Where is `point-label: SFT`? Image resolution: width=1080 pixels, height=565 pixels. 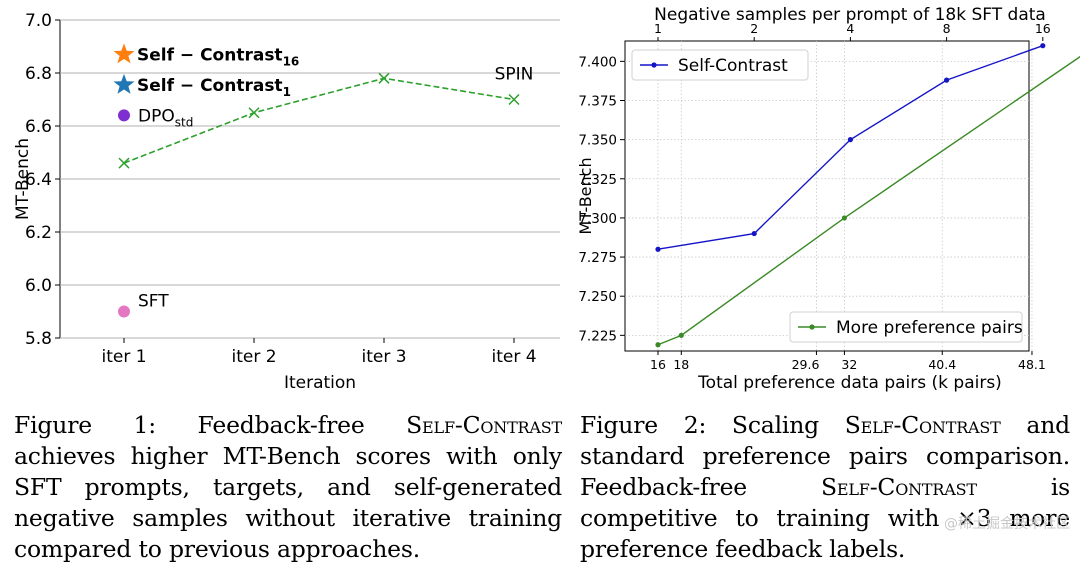 point-label: SFT is located at coordinates (153, 302).